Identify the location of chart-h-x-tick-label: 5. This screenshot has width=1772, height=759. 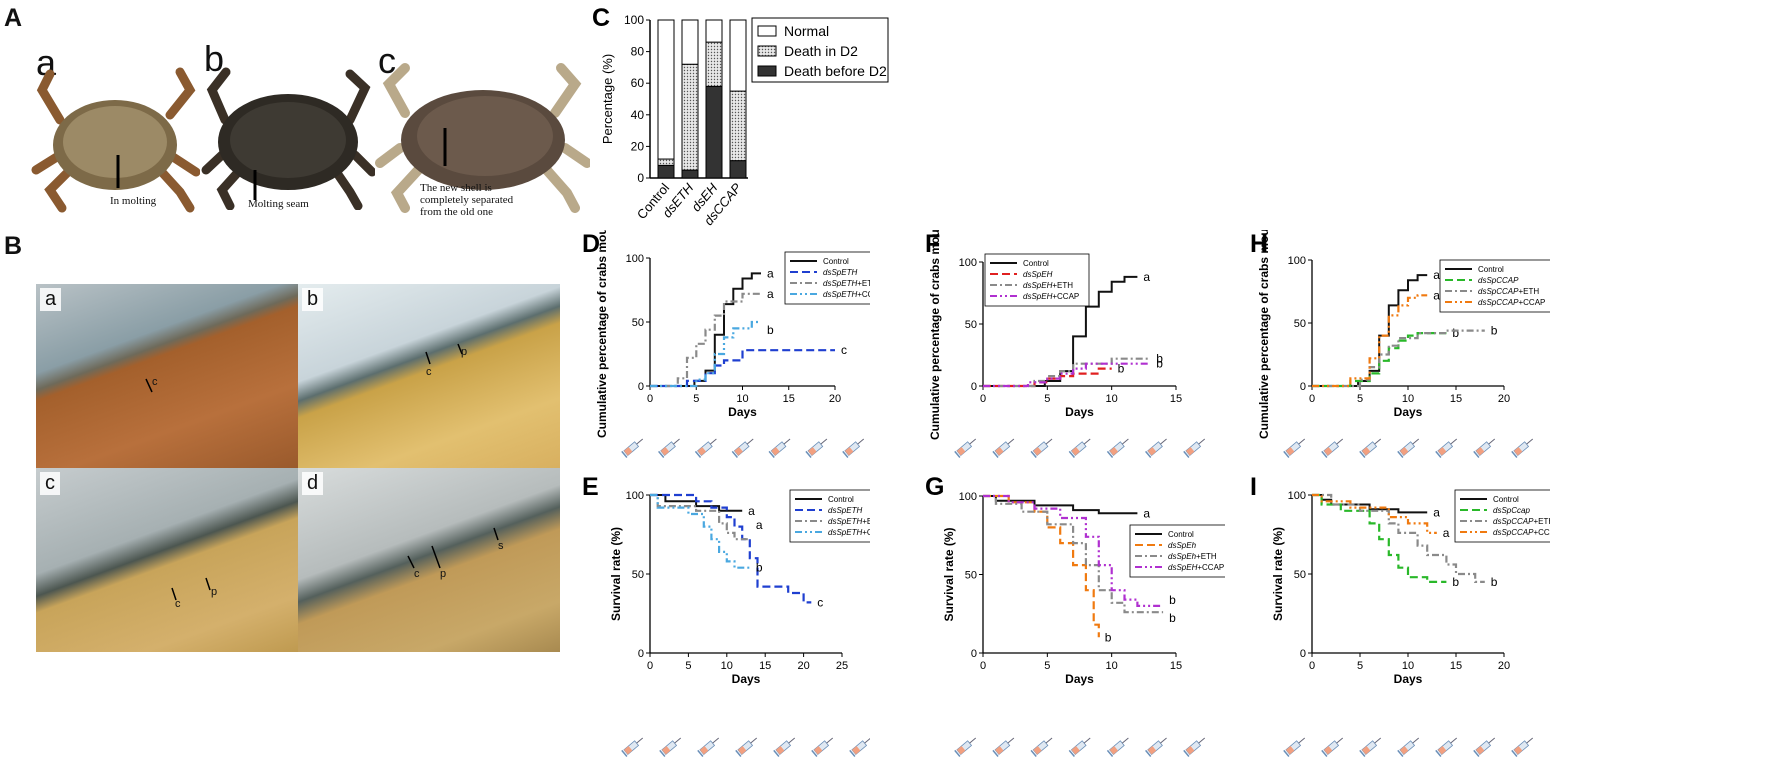
(1360, 399).